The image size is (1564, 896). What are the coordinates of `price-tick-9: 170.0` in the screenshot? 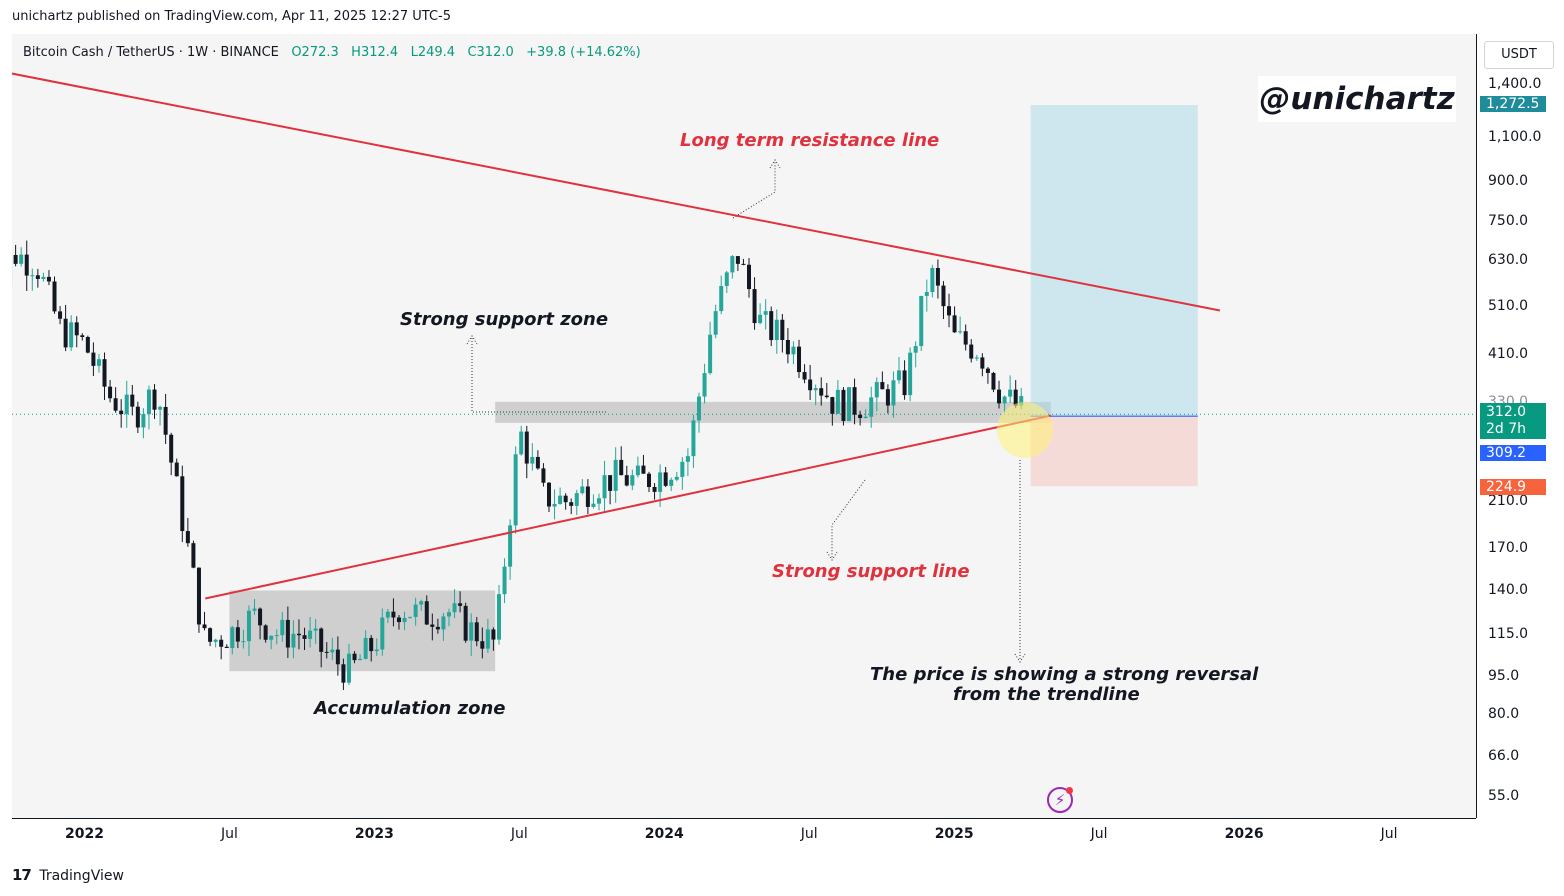 It's located at (1508, 547).